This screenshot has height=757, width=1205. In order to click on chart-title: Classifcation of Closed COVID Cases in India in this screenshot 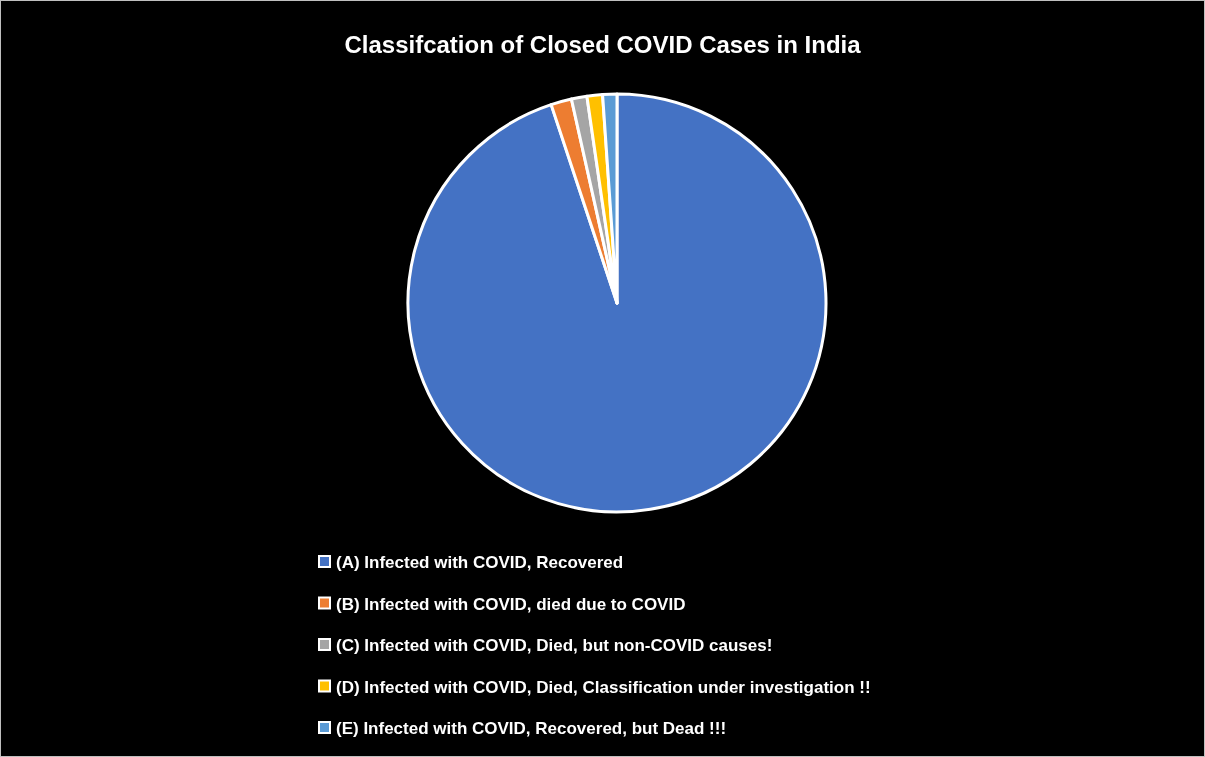, I will do `click(603, 44)`.